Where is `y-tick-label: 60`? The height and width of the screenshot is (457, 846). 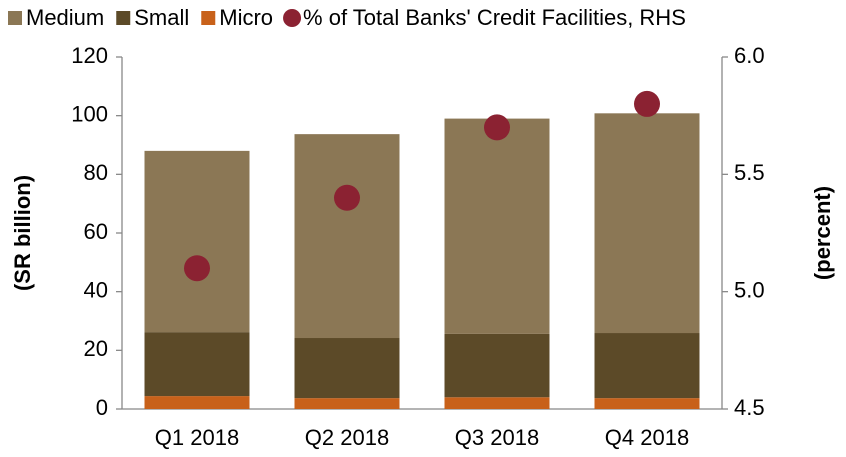
y-tick-label: 60 is located at coordinates (96, 231).